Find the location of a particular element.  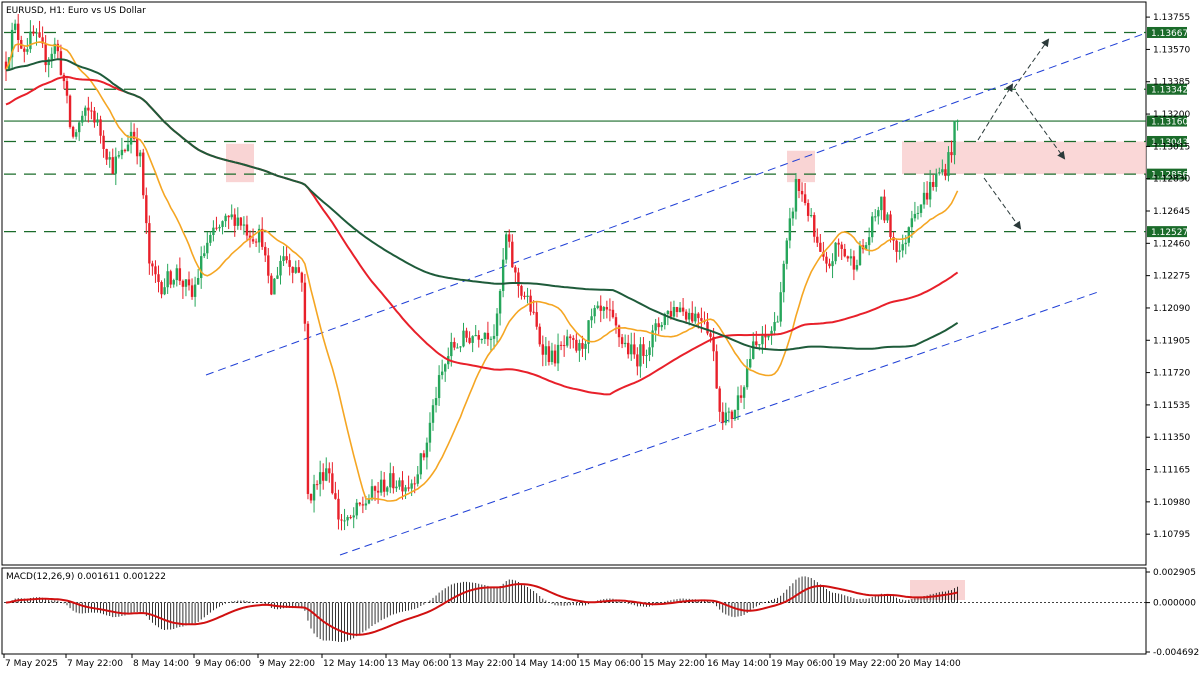

price-tag-label: 1.13043 is located at coordinates (1169, 143).